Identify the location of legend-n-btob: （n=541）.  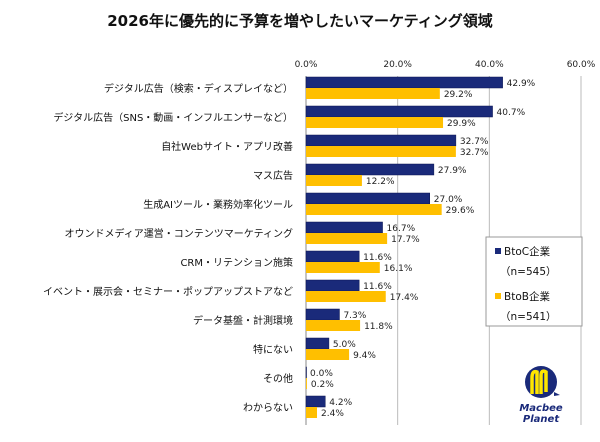
(528, 317).